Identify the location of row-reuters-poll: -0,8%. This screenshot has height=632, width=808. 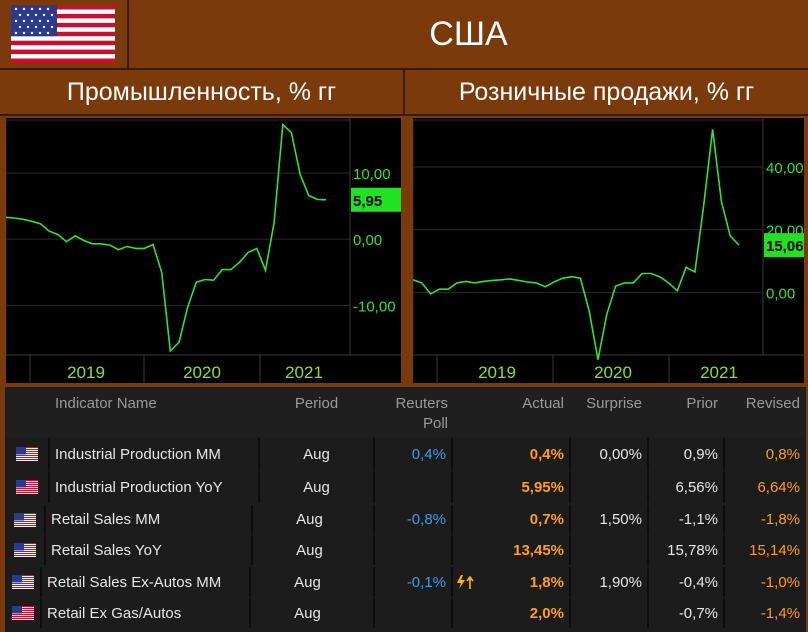
(426, 519).